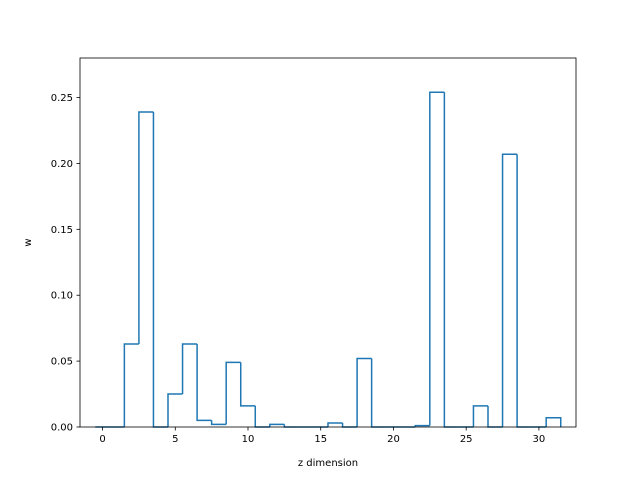 Image resolution: width=640 pixels, height=480 pixels. Describe the element at coordinates (248, 439) in the screenshot. I see `x-tick-label: 10` at that location.